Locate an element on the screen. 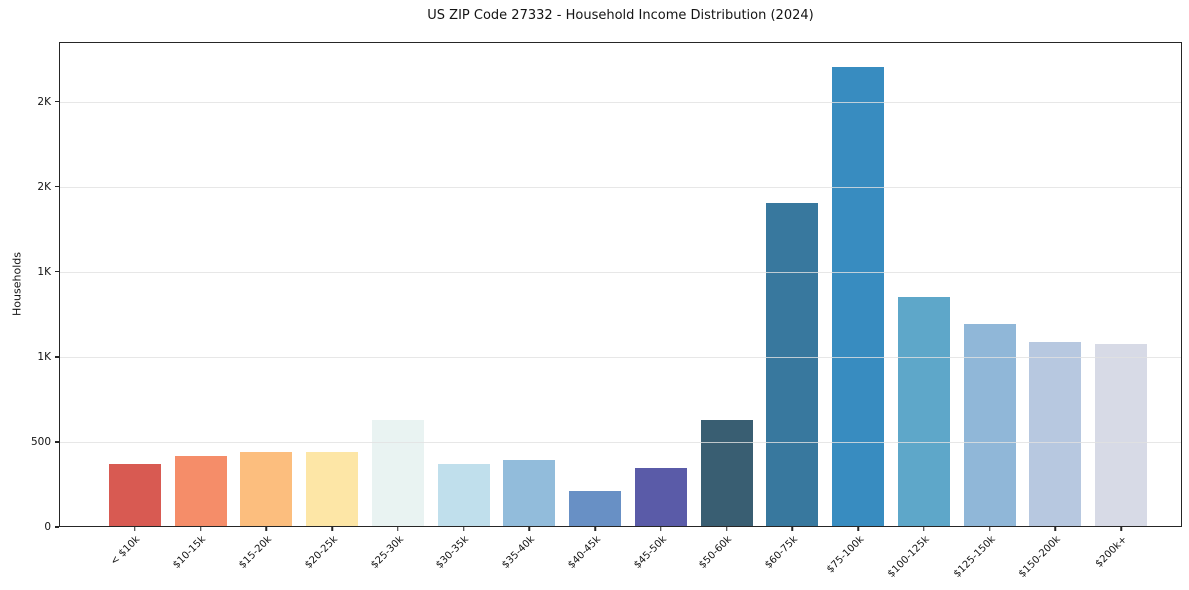 The image size is (1189, 590). bar-slot: $75-100k is located at coordinates (857, 308).